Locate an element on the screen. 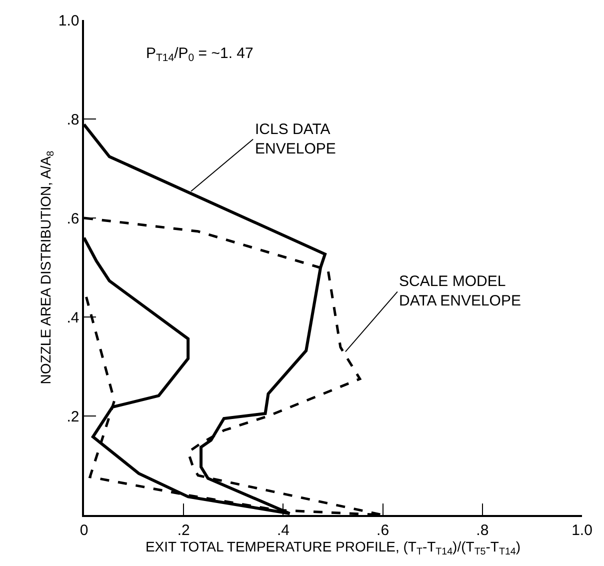  x-tick-label: .8 is located at coordinates (482, 530).